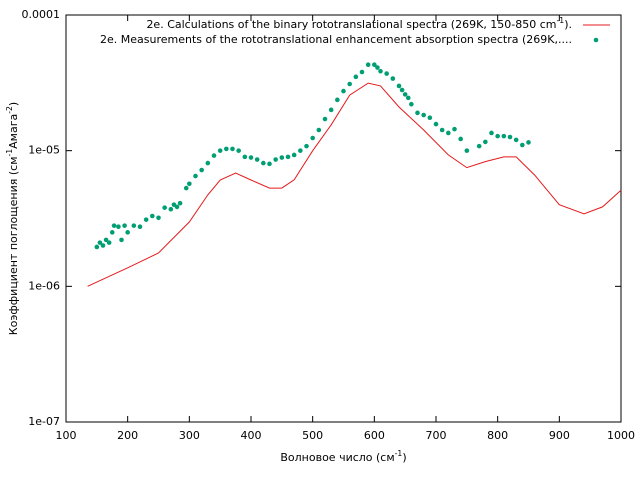 The image size is (640, 480). Describe the element at coordinates (568, 24) in the screenshot. I see `text-part: ).` at that location.